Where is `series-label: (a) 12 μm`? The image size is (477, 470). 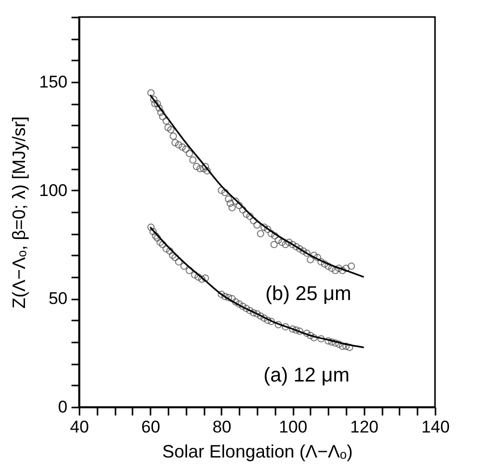 series-label: (a) 12 μm is located at coordinates (307, 375).